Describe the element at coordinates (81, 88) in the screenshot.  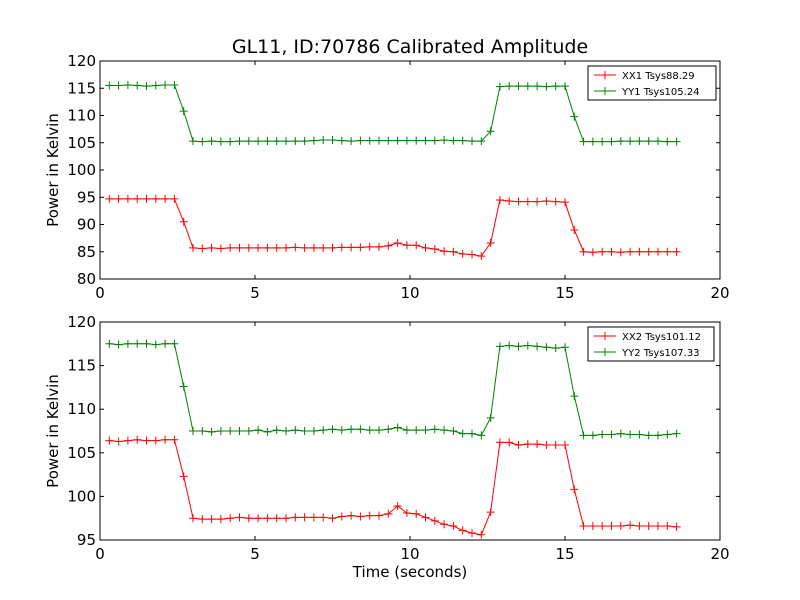
I see `y-tick-label: 115` at that location.